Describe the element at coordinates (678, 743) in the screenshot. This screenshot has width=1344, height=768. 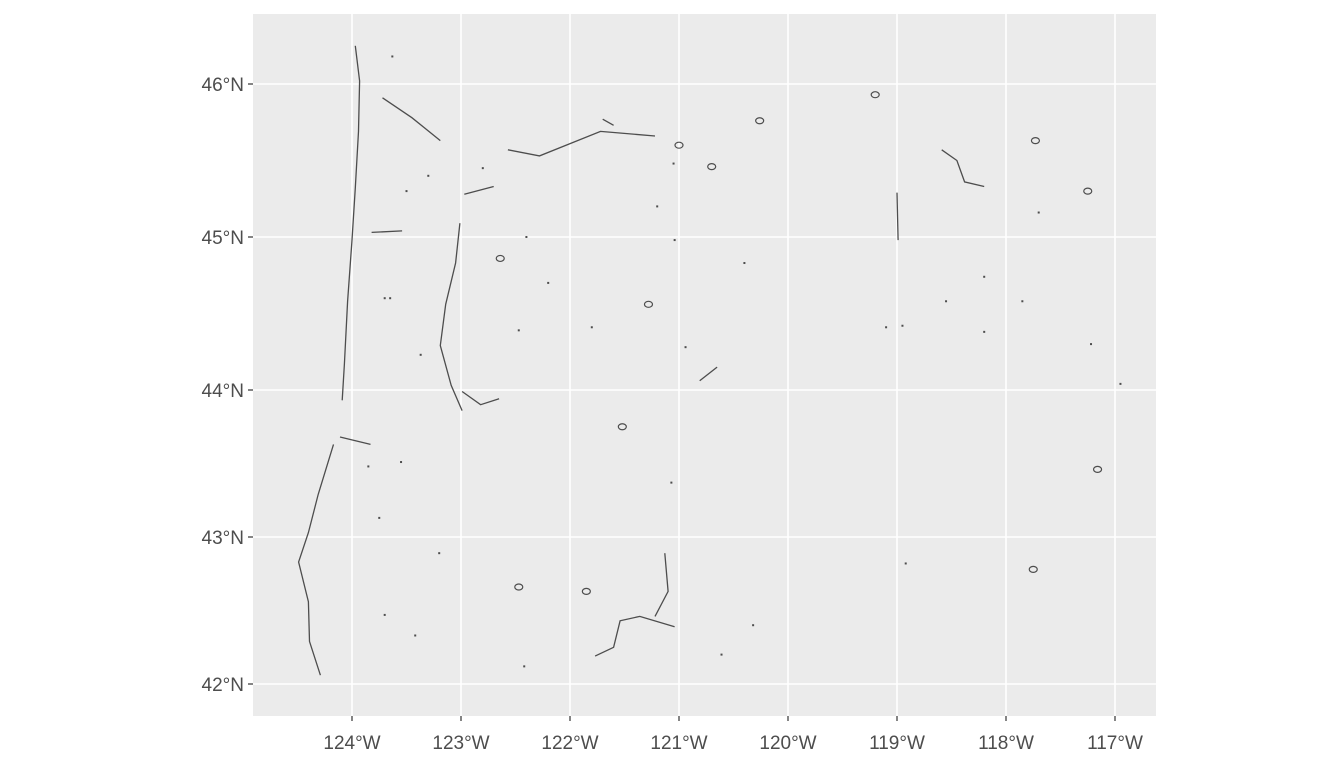
I see `x-tick-label: 121°W` at that location.